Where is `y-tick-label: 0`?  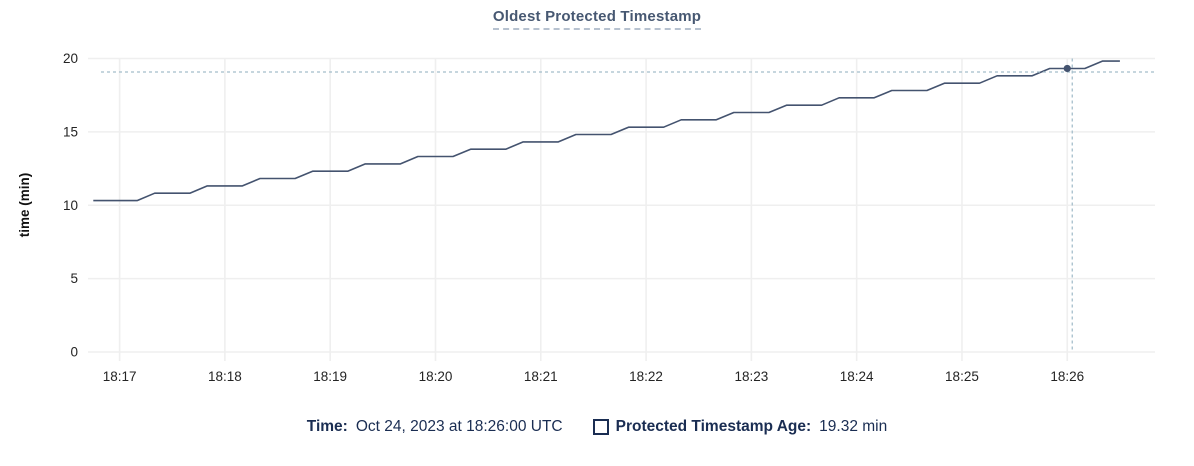 y-tick-label: 0 is located at coordinates (74, 352).